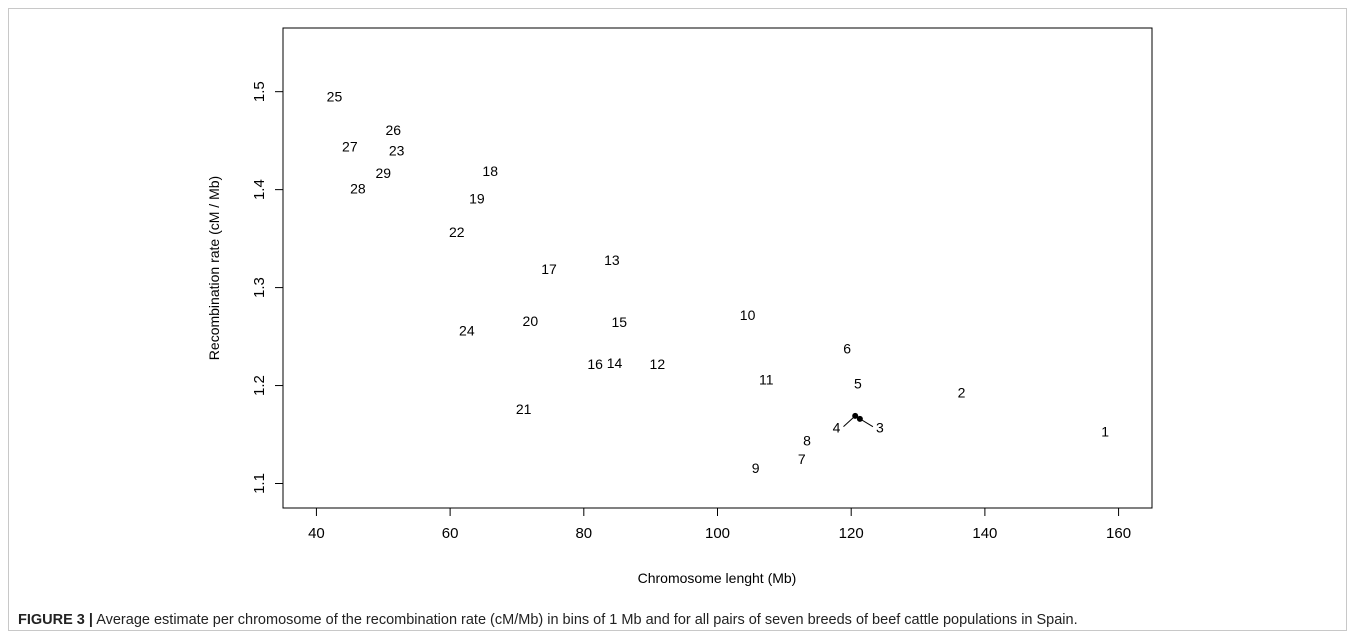  I want to click on x-tick-label: 160, so click(1118, 533).